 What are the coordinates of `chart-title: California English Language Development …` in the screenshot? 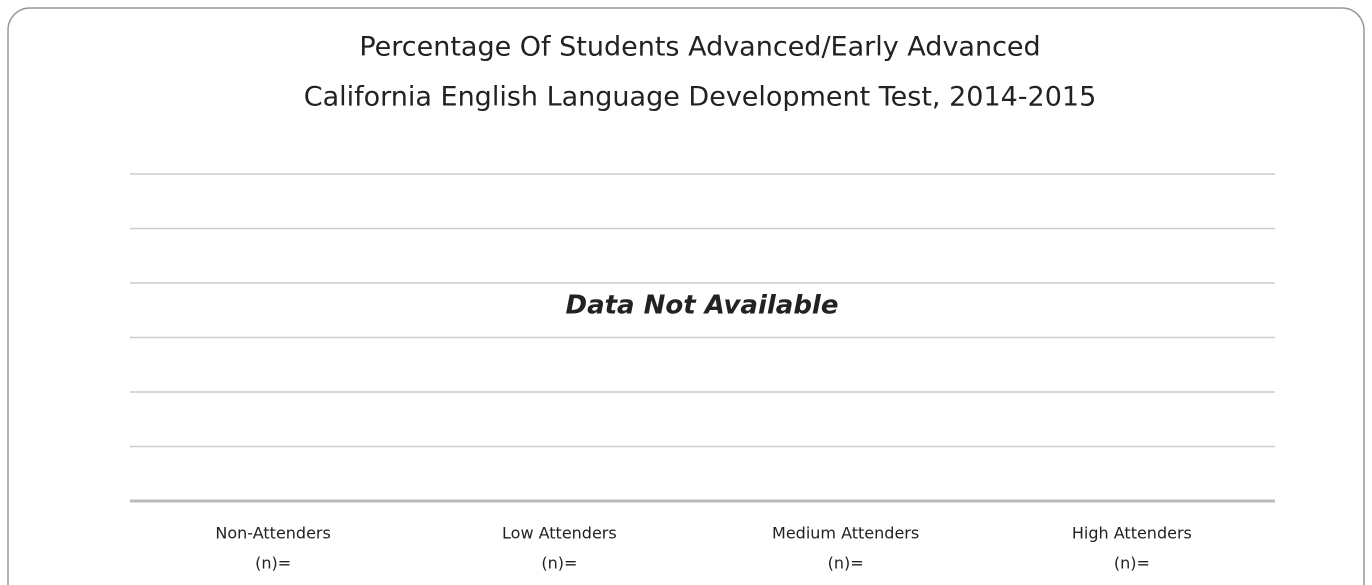 It's located at (700, 97).